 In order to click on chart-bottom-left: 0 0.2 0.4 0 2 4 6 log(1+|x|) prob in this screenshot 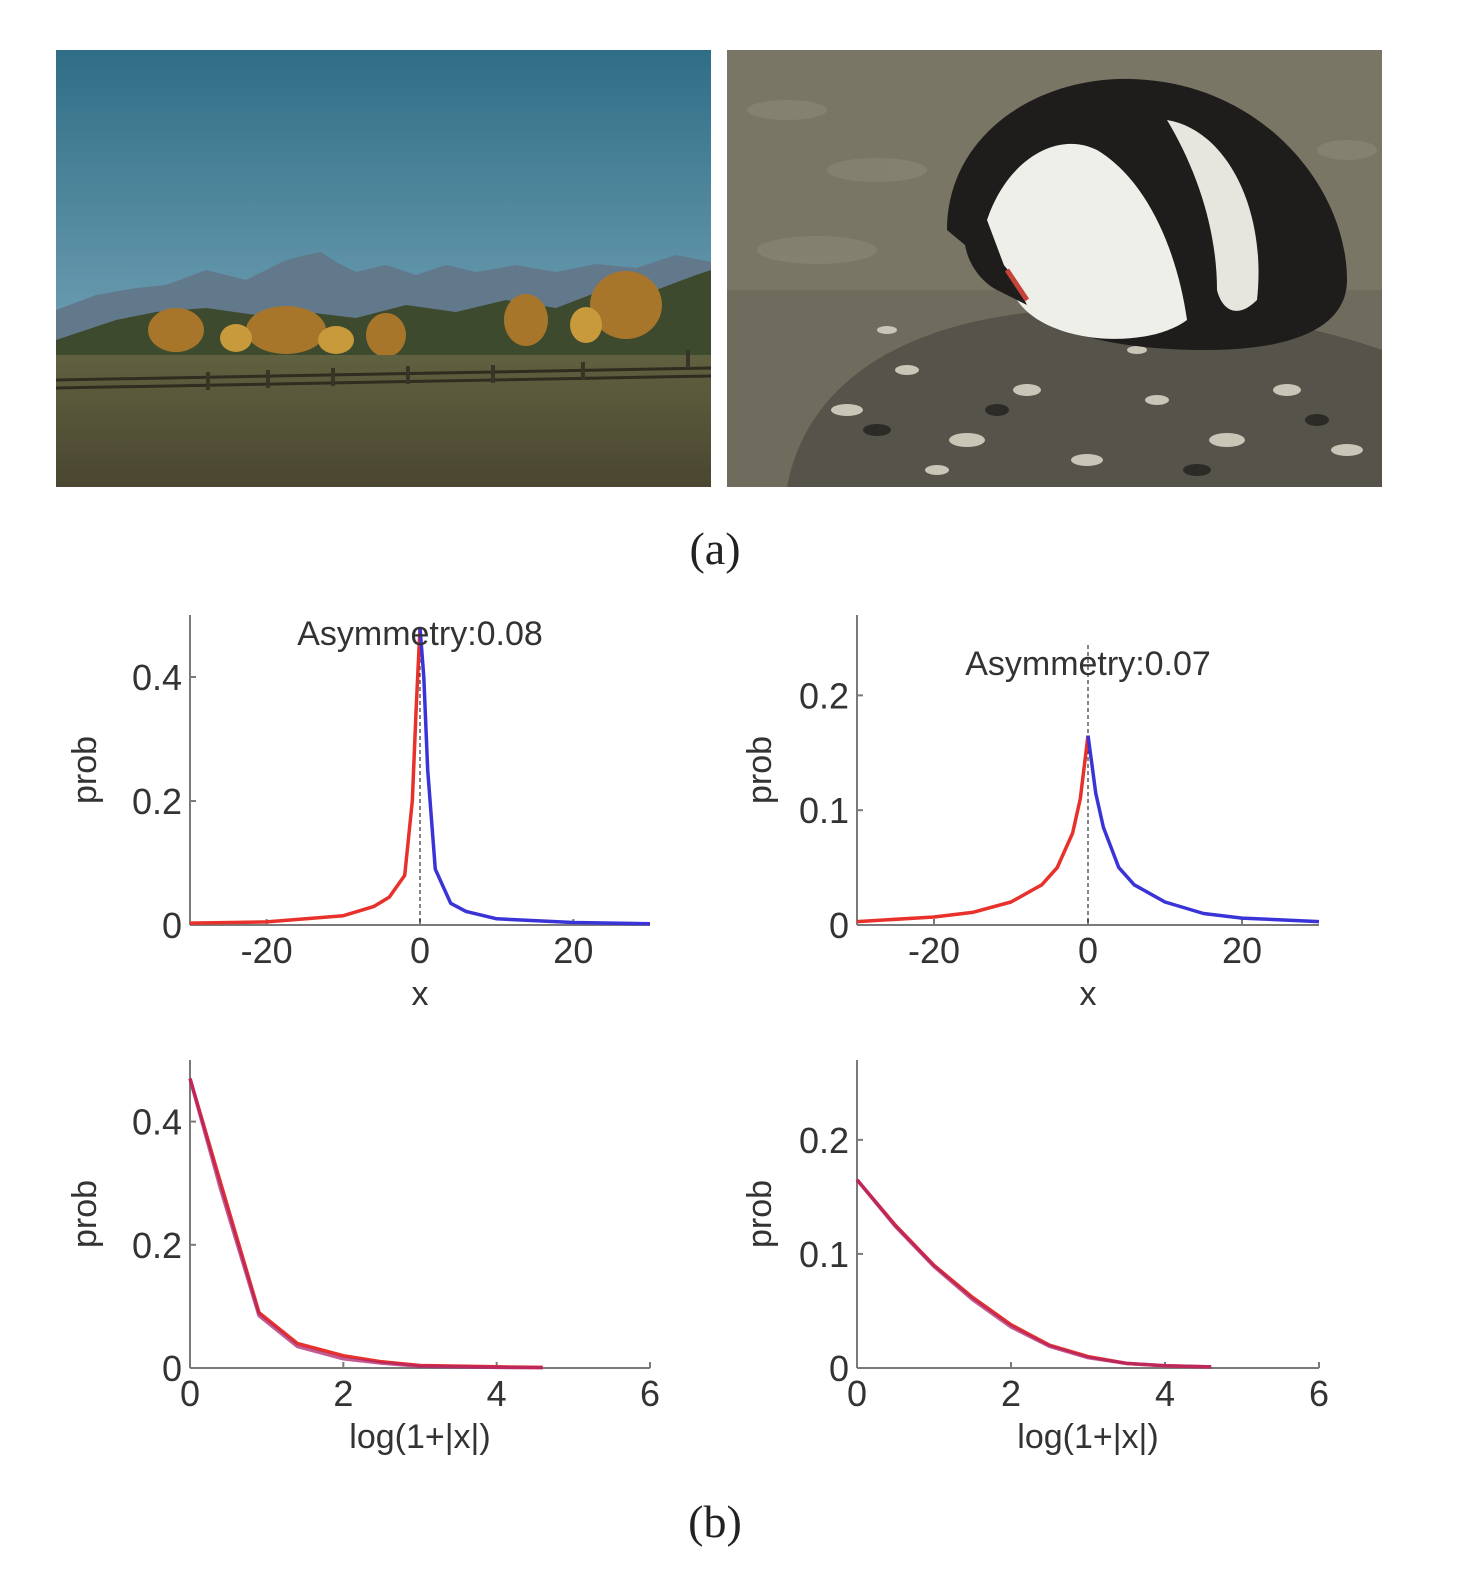, I will do `click(363, 1258)`.